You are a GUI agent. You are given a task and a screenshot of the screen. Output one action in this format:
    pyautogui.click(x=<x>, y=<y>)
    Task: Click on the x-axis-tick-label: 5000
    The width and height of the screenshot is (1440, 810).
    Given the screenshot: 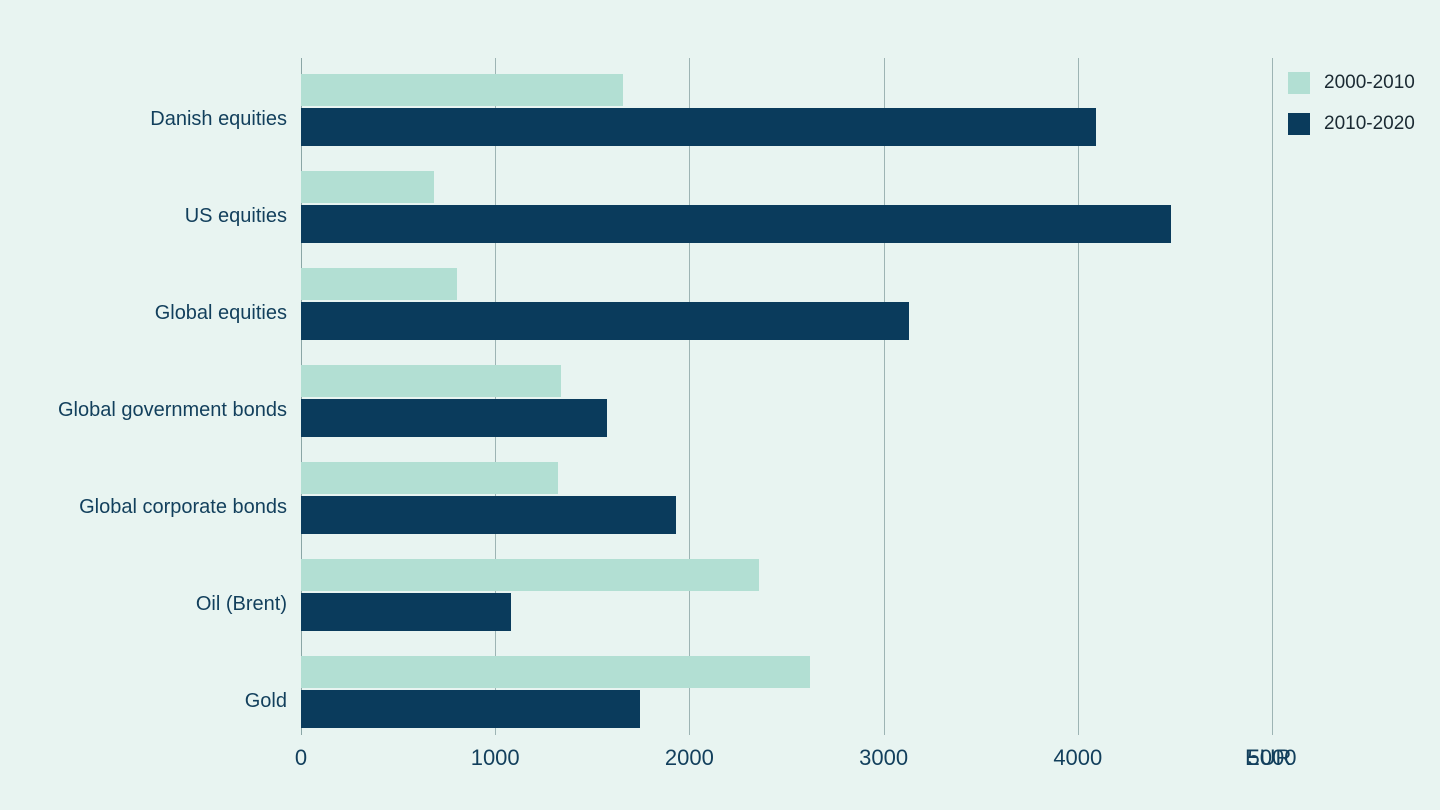 What is the action you would take?
    pyautogui.click(x=1272, y=757)
    